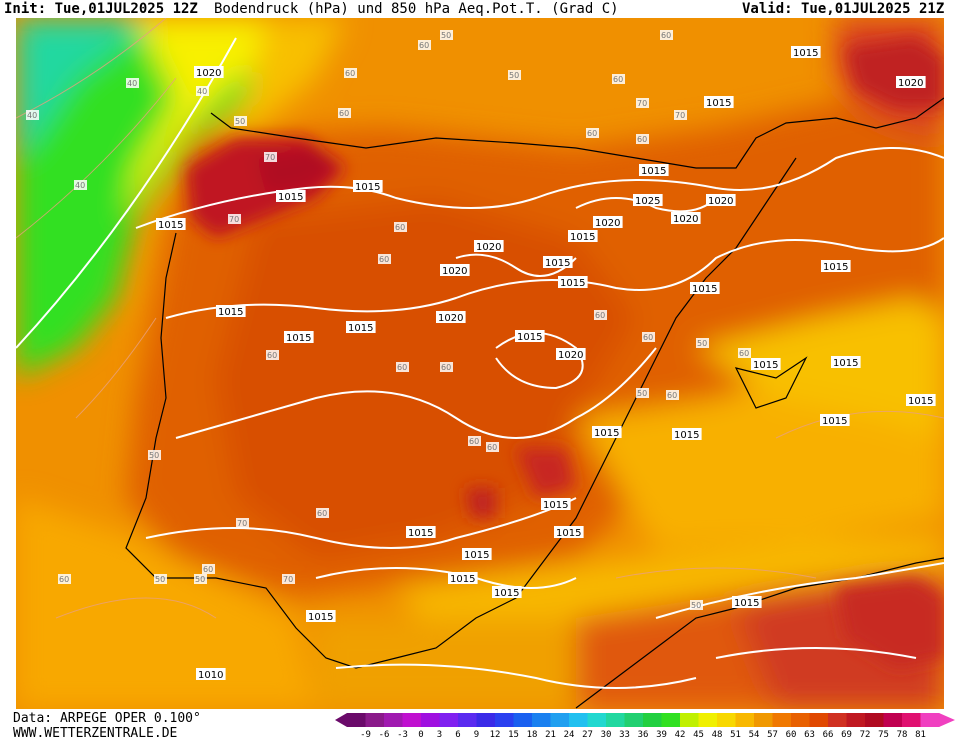 The image size is (959, 741). Describe the element at coordinates (843, 9) in the screenshot. I see `valid-time-label: Valid: Tue,01JUL2025 21Z` at that location.